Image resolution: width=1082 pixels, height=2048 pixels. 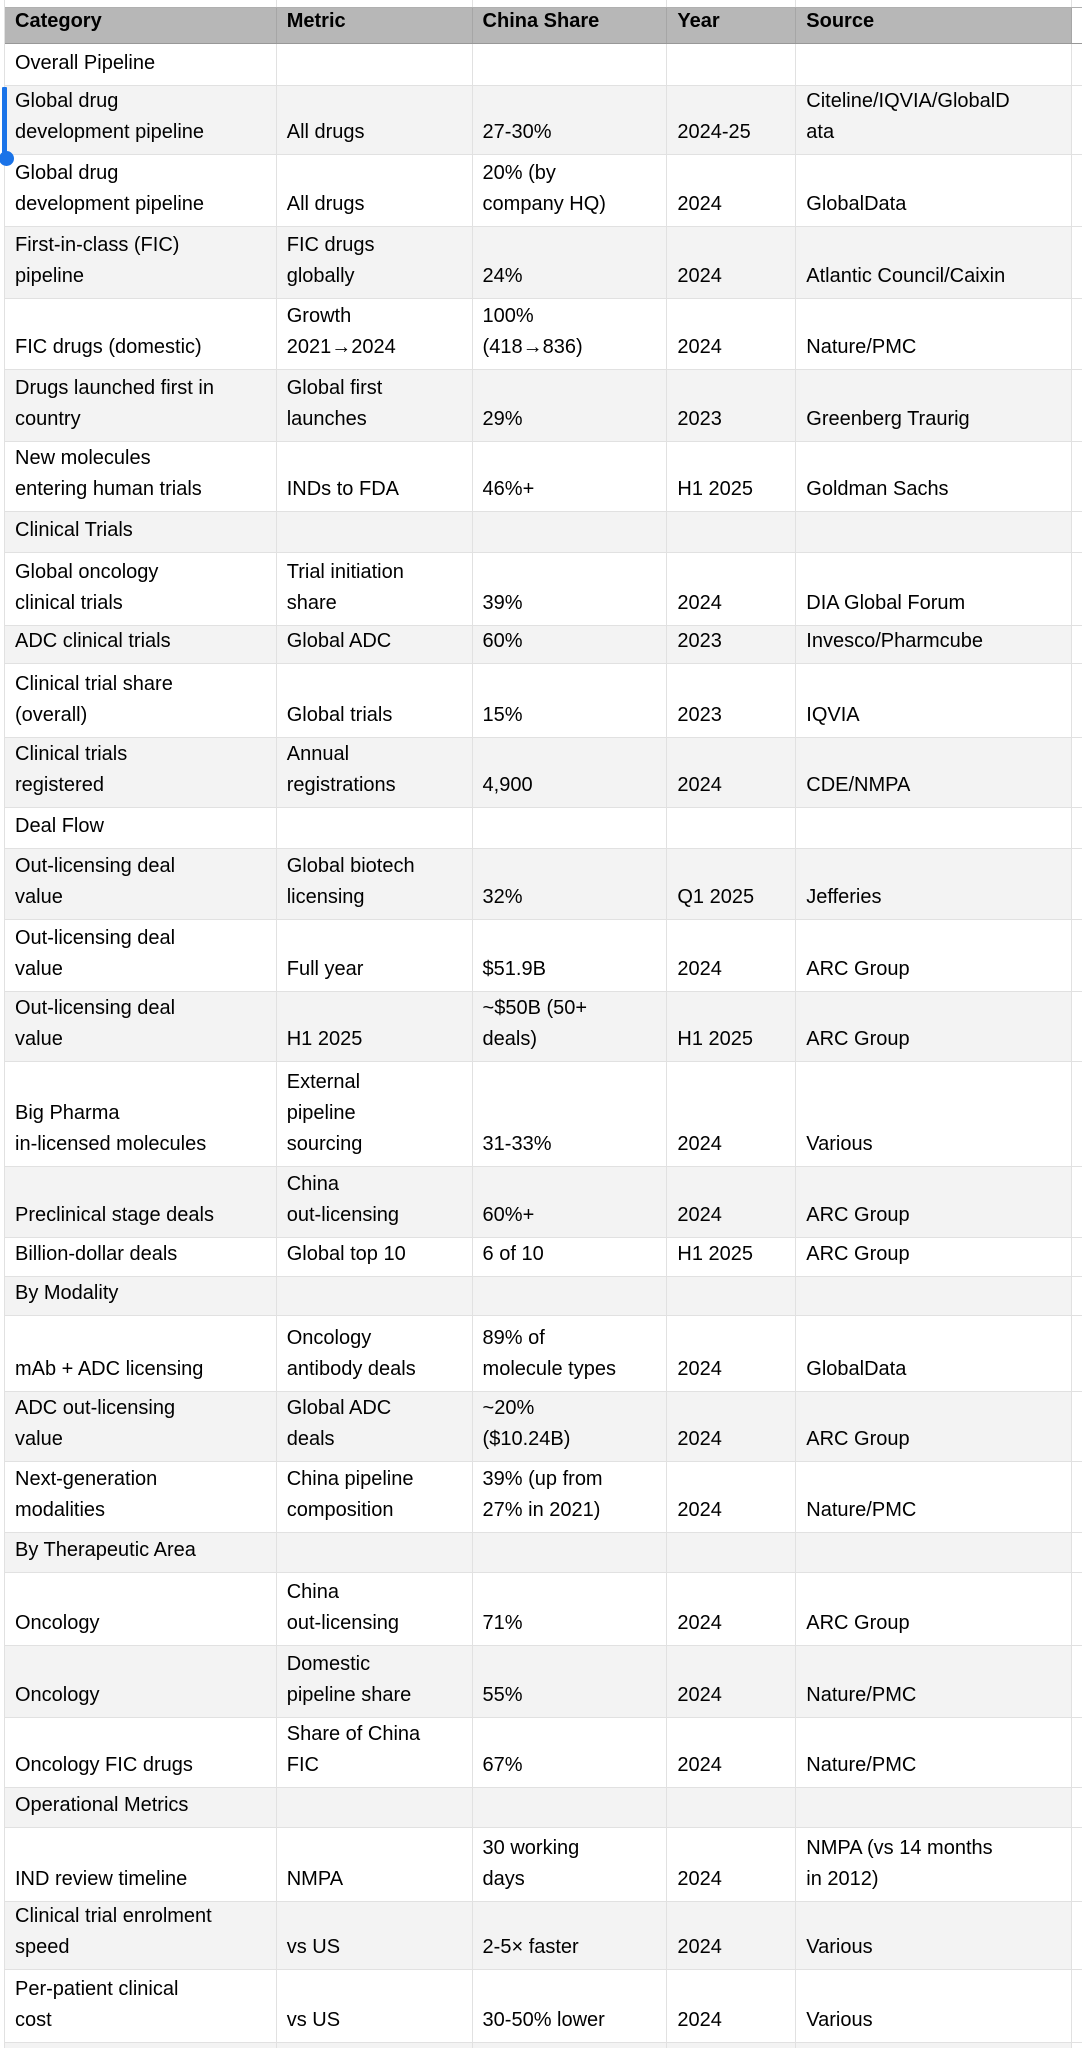 I want to click on cell-metric: Global trials, so click(x=375, y=700).